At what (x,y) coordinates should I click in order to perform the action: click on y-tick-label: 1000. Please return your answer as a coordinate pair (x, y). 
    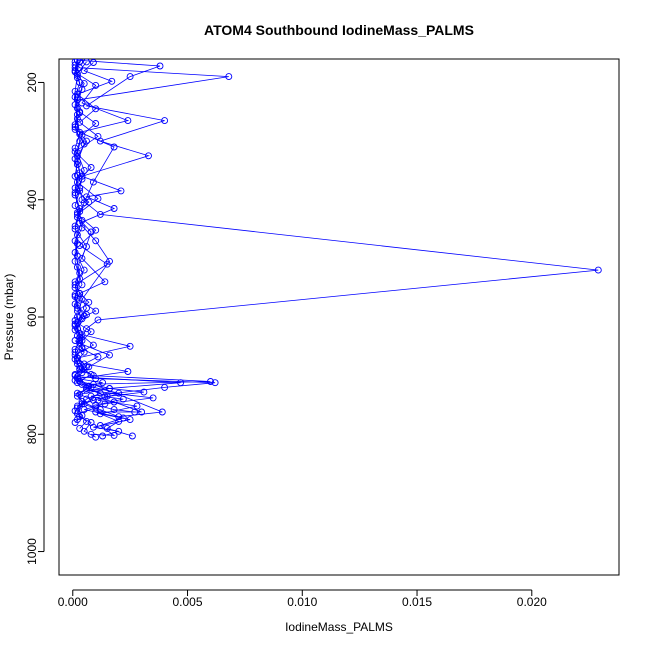
    Looking at the image, I should click on (32, 551).